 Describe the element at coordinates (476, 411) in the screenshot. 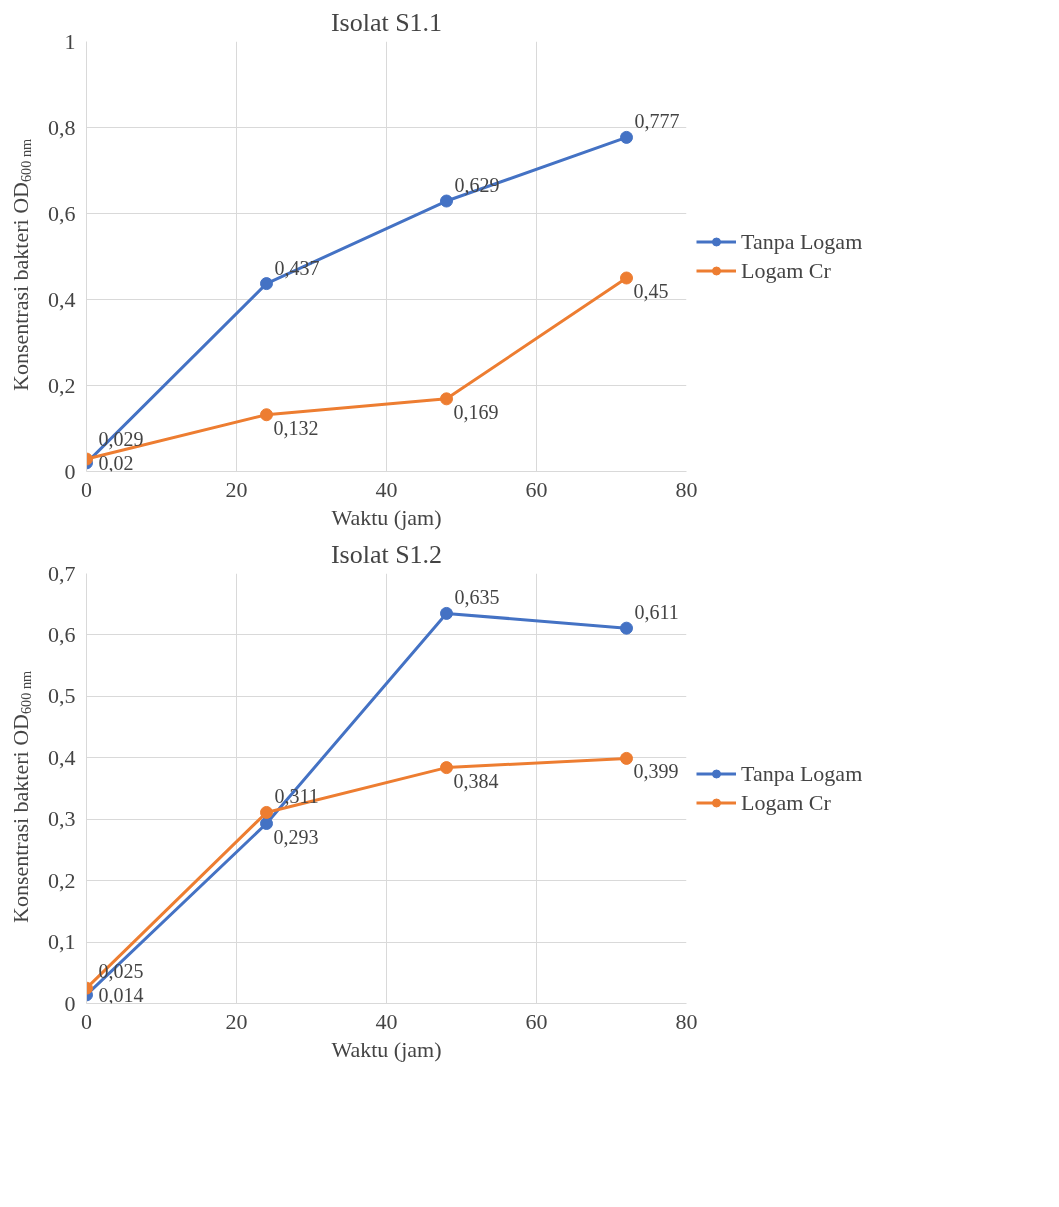

I see `data-label: 0,169` at that location.